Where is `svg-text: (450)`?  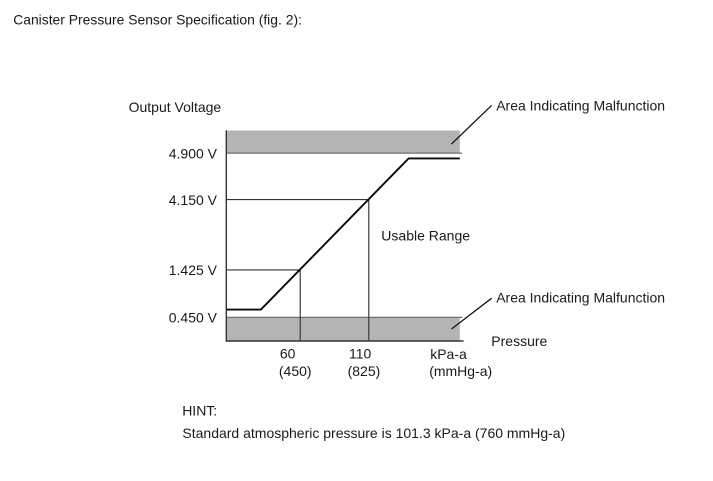
svg-text: (450) is located at coordinates (295, 371).